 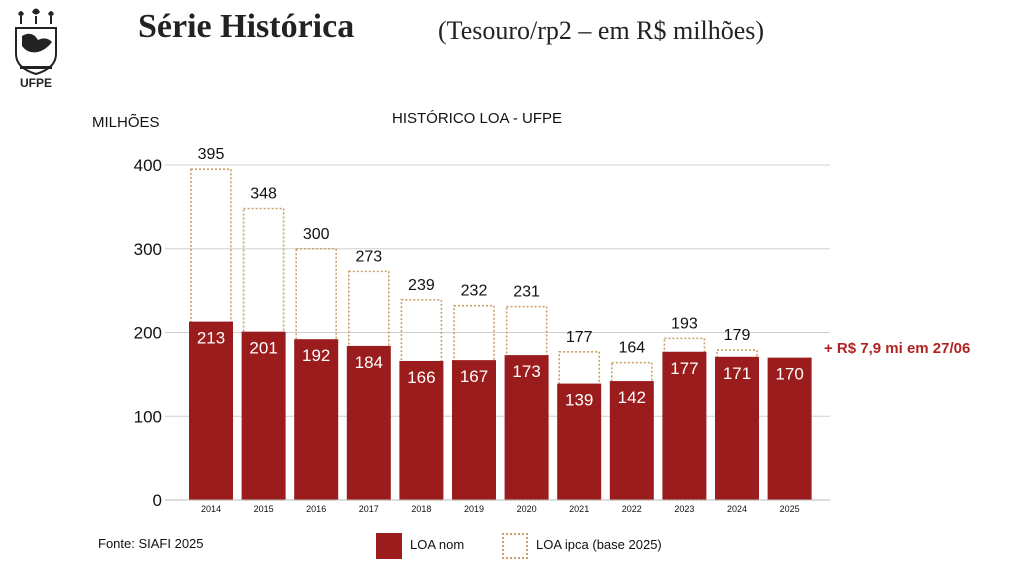 What do you see at coordinates (527, 509) in the screenshot?
I see `x-tick-label: 2020` at bounding box center [527, 509].